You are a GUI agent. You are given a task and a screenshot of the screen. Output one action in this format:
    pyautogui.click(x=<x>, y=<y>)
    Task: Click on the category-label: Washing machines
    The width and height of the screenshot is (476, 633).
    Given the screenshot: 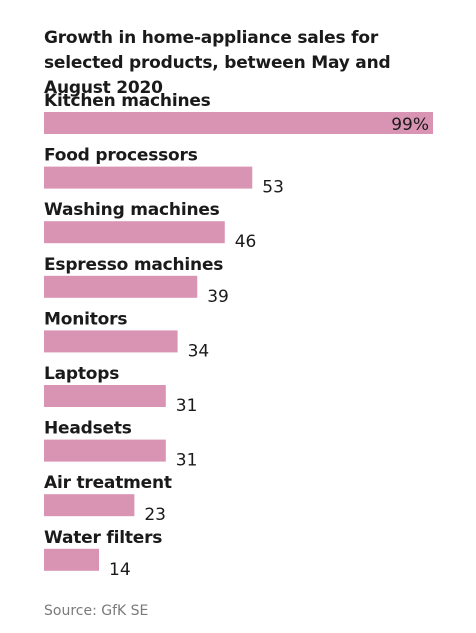 What is the action you would take?
    pyautogui.click(x=132, y=210)
    